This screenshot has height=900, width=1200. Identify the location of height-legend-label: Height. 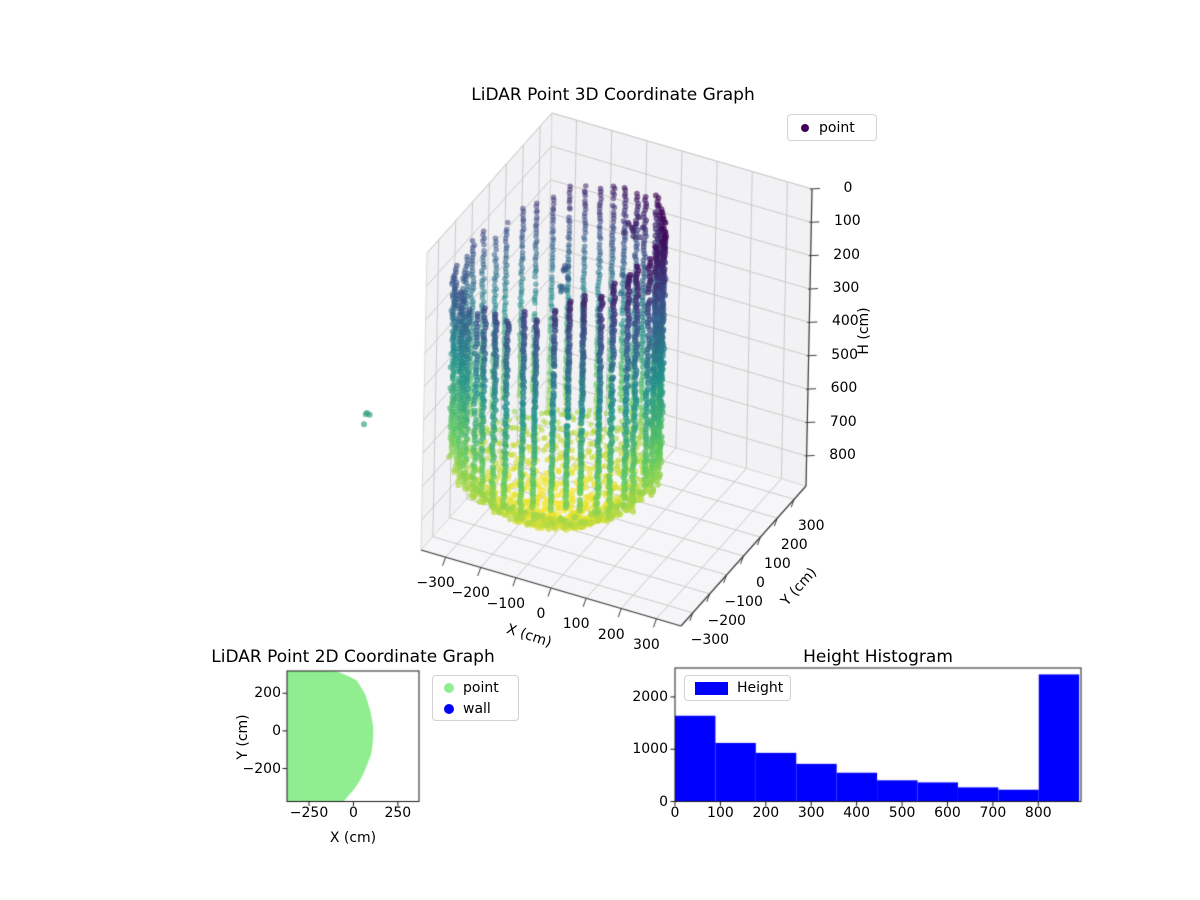
(760, 688).